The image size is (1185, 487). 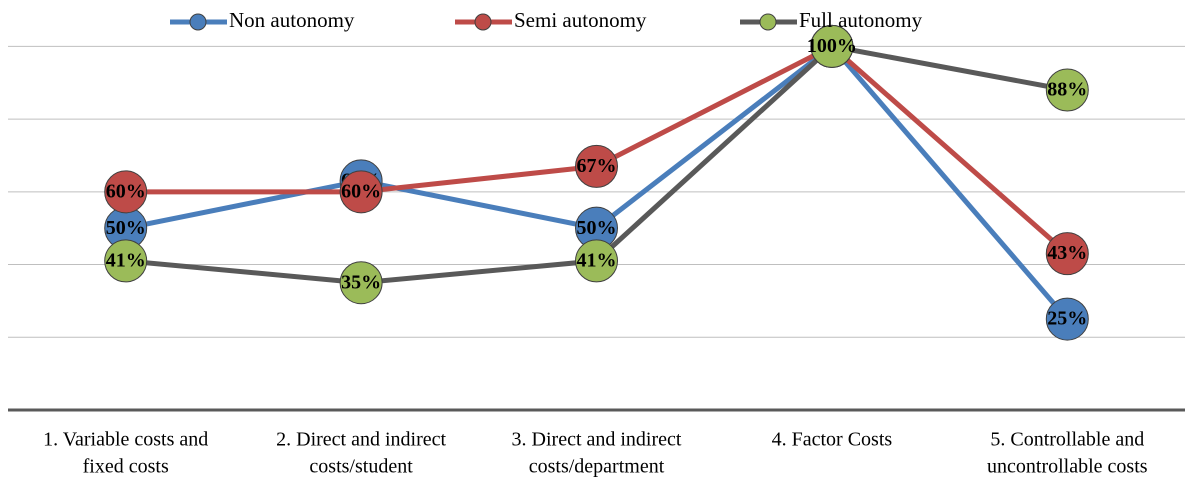 I want to click on x-tick-label: 3. Direct and indirect, so click(x=597, y=440).